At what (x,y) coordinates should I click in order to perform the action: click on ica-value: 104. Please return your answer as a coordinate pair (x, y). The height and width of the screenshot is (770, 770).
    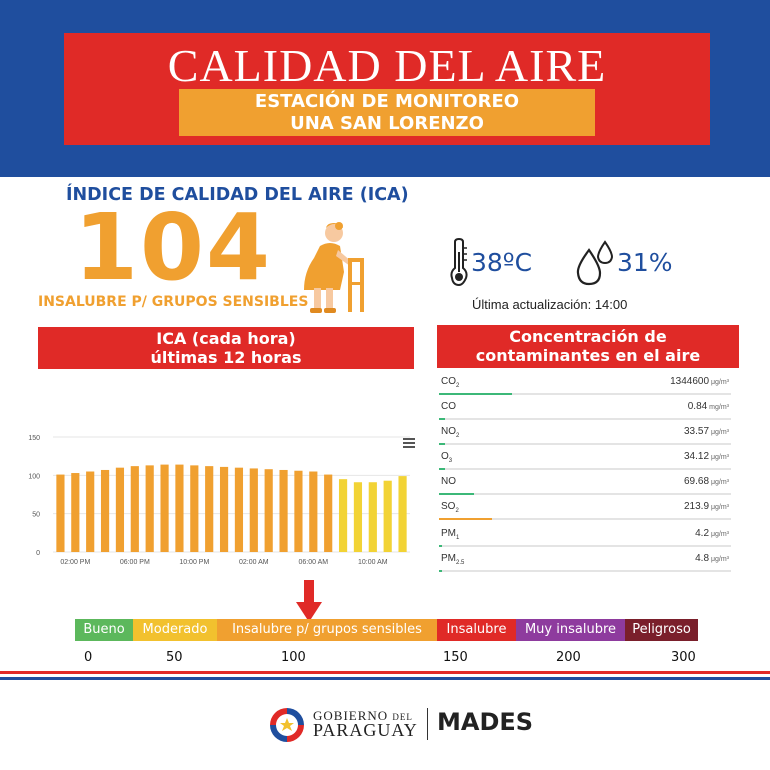
    Looking at the image, I should click on (173, 247).